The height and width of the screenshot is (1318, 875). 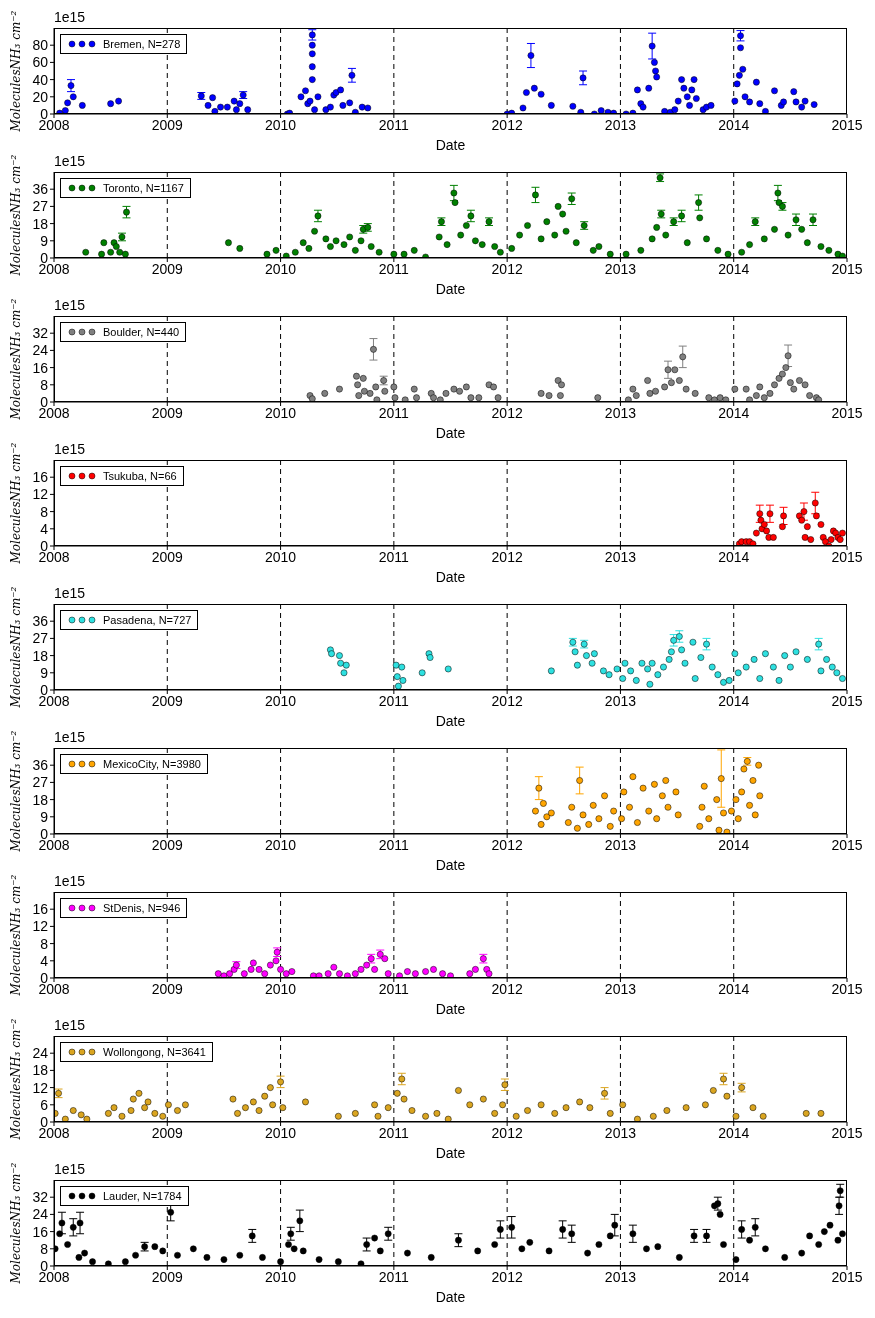 I want to click on legend-label: Lauder, N=1784, so click(x=142, y=1196).